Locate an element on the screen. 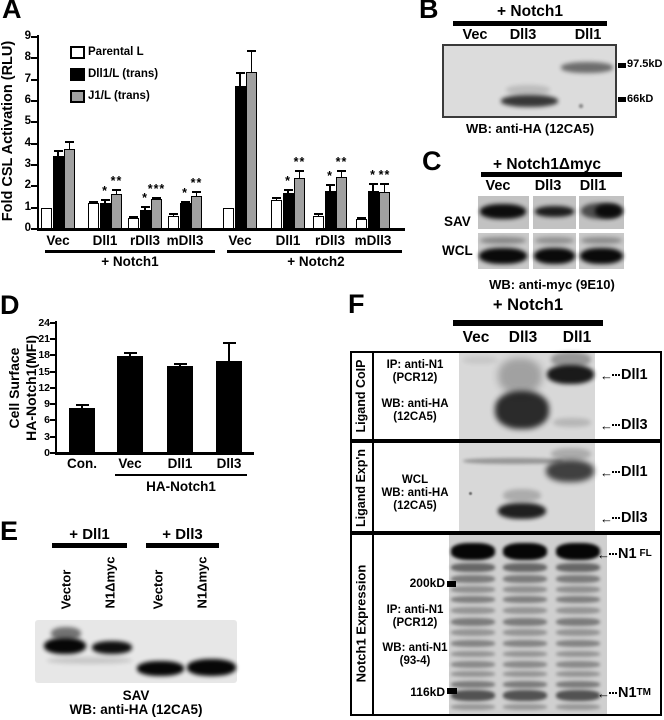  y-tick-label: 6 is located at coordinates (47, 420).